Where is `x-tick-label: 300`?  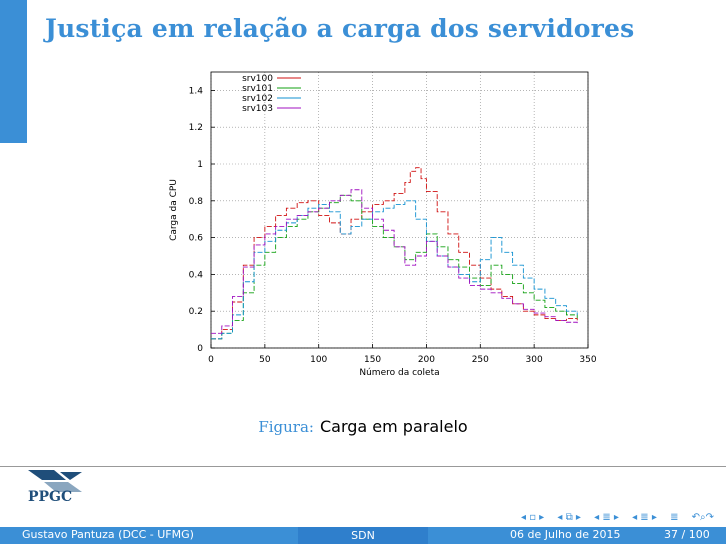
x-tick-label: 300 is located at coordinates (534, 360).